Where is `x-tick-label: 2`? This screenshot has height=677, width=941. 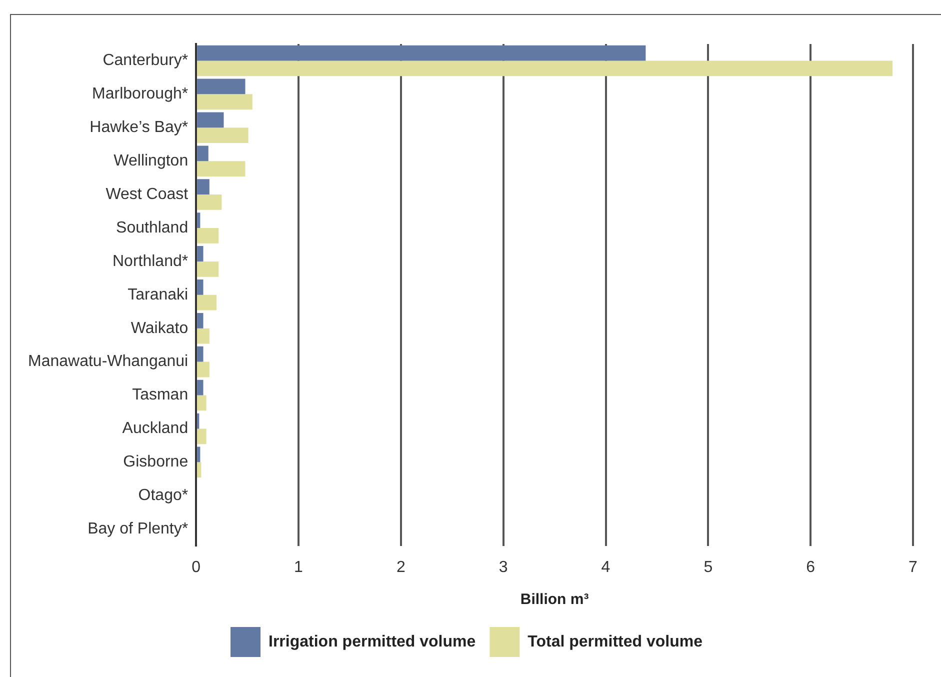
x-tick-label: 2 is located at coordinates (401, 567).